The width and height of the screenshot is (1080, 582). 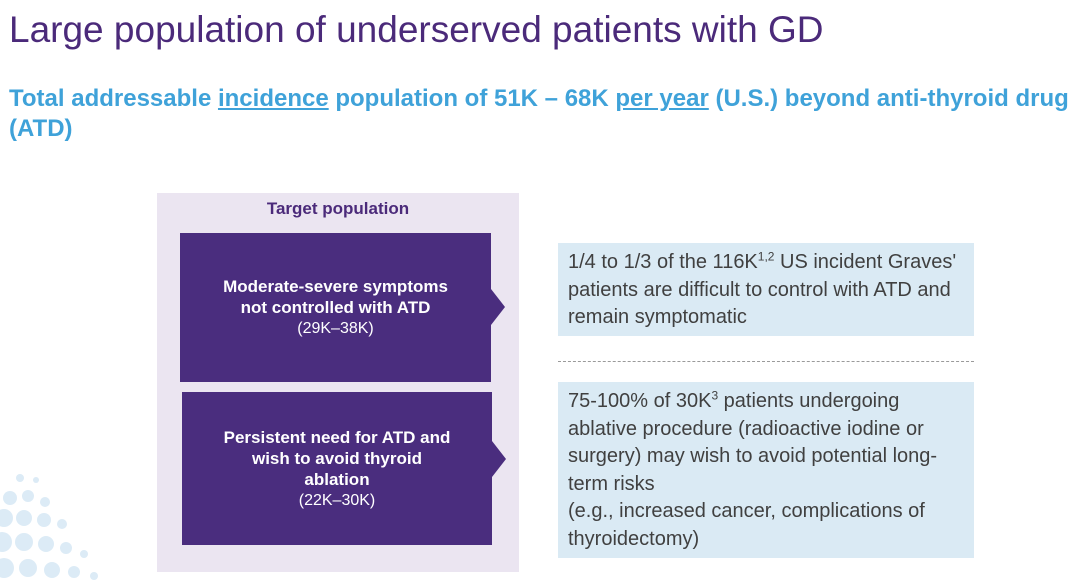 What do you see at coordinates (663, 262) in the screenshot?
I see `info1-text-pre: 1/4 to 1/3 of the 116K` at bounding box center [663, 262].